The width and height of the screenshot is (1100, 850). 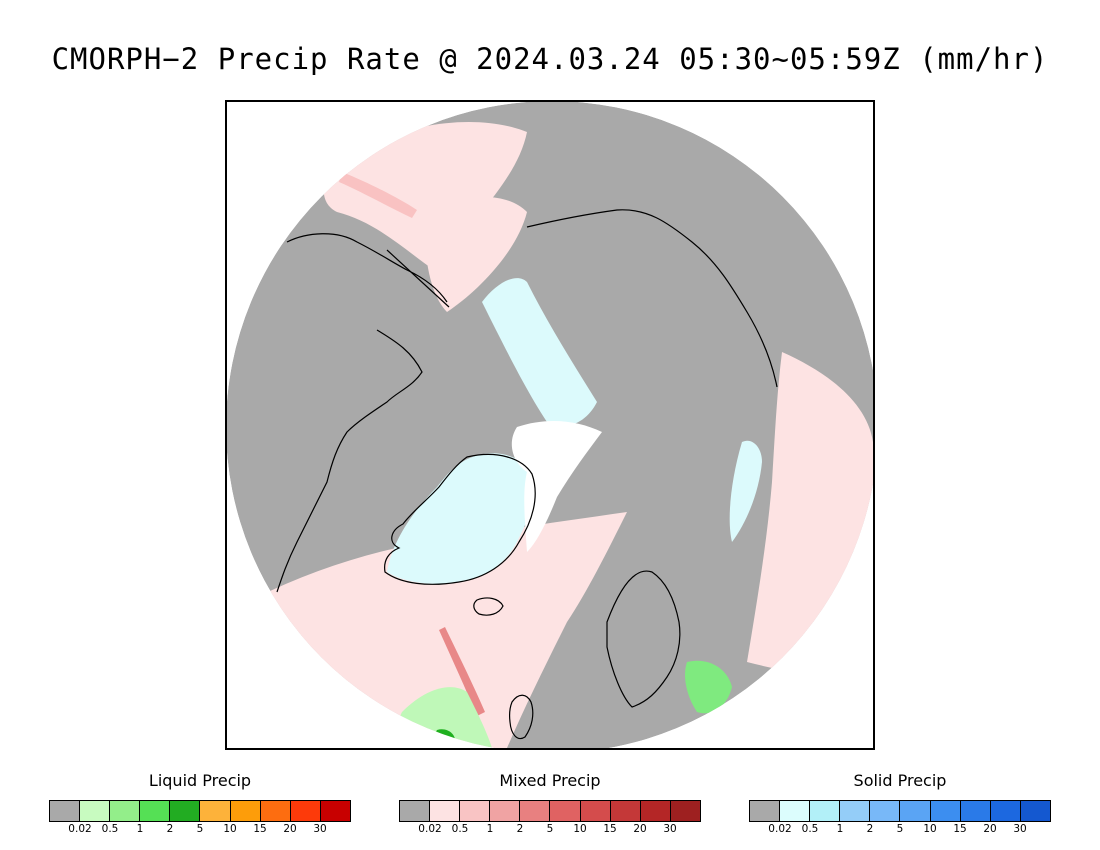 What do you see at coordinates (708, 687) in the screenshot?
I see `liquid-precip-area-europe` at bounding box center [708, 687].